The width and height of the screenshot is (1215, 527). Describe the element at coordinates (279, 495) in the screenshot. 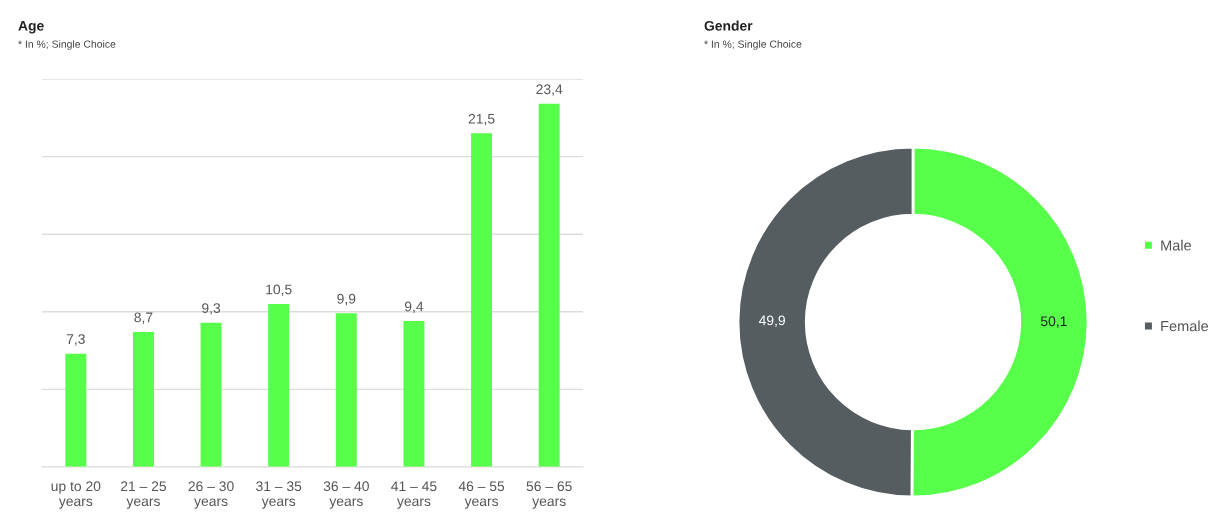

I see `x-tick-label: 31 – 35 years` at that location.